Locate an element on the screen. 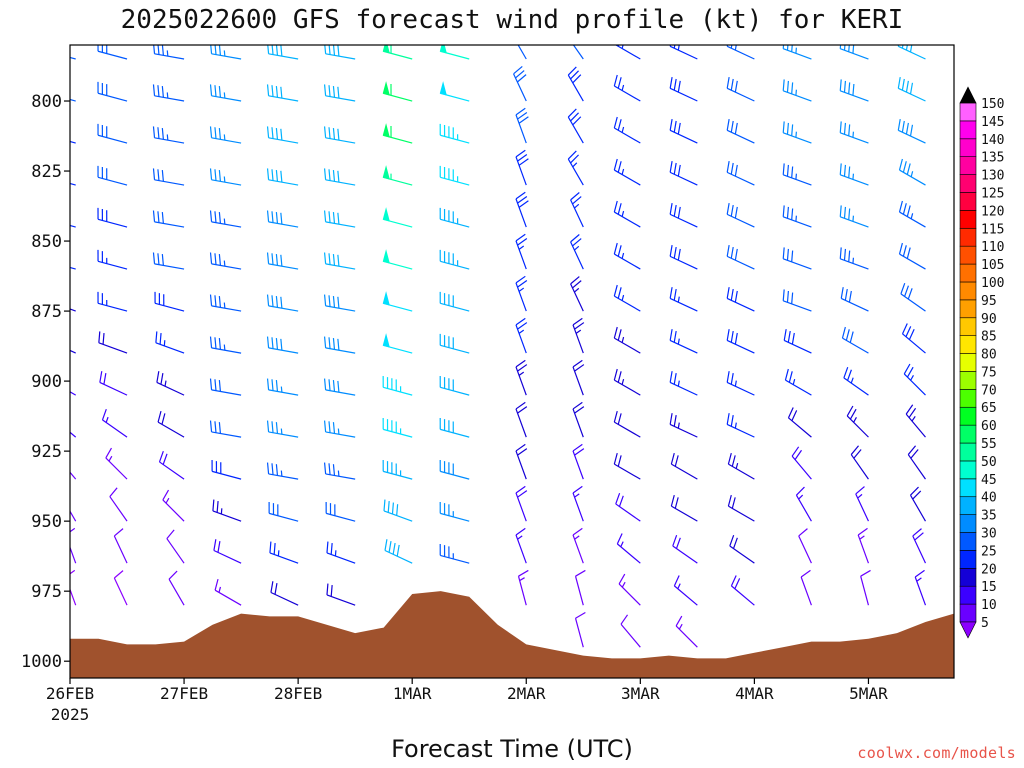 Image resolution: width=1024 pixels, height=768 pixels. colorbar-label: 25 is located at coordinates (989, 551).